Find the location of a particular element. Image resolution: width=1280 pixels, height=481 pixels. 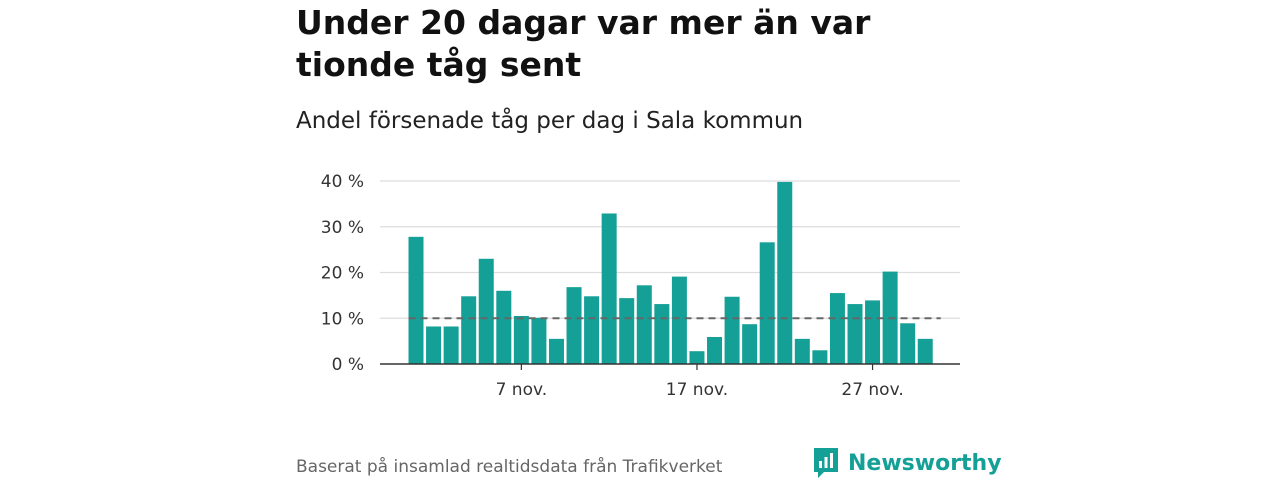

y-tick-label: 0 % is located at coordinates (348, 365).